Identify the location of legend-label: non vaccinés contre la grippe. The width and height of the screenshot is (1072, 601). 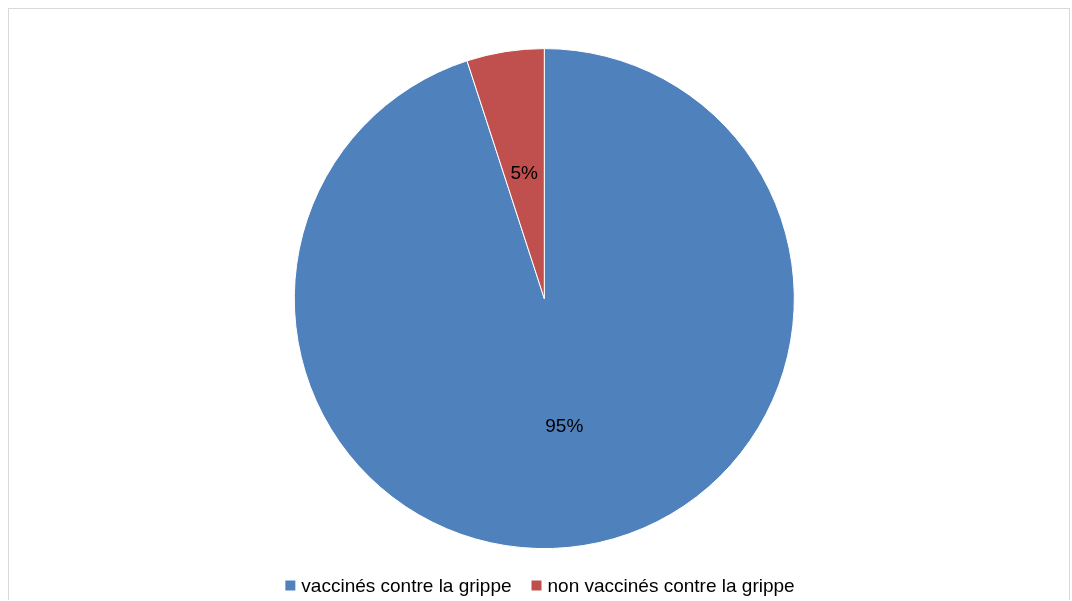
(671, 585).